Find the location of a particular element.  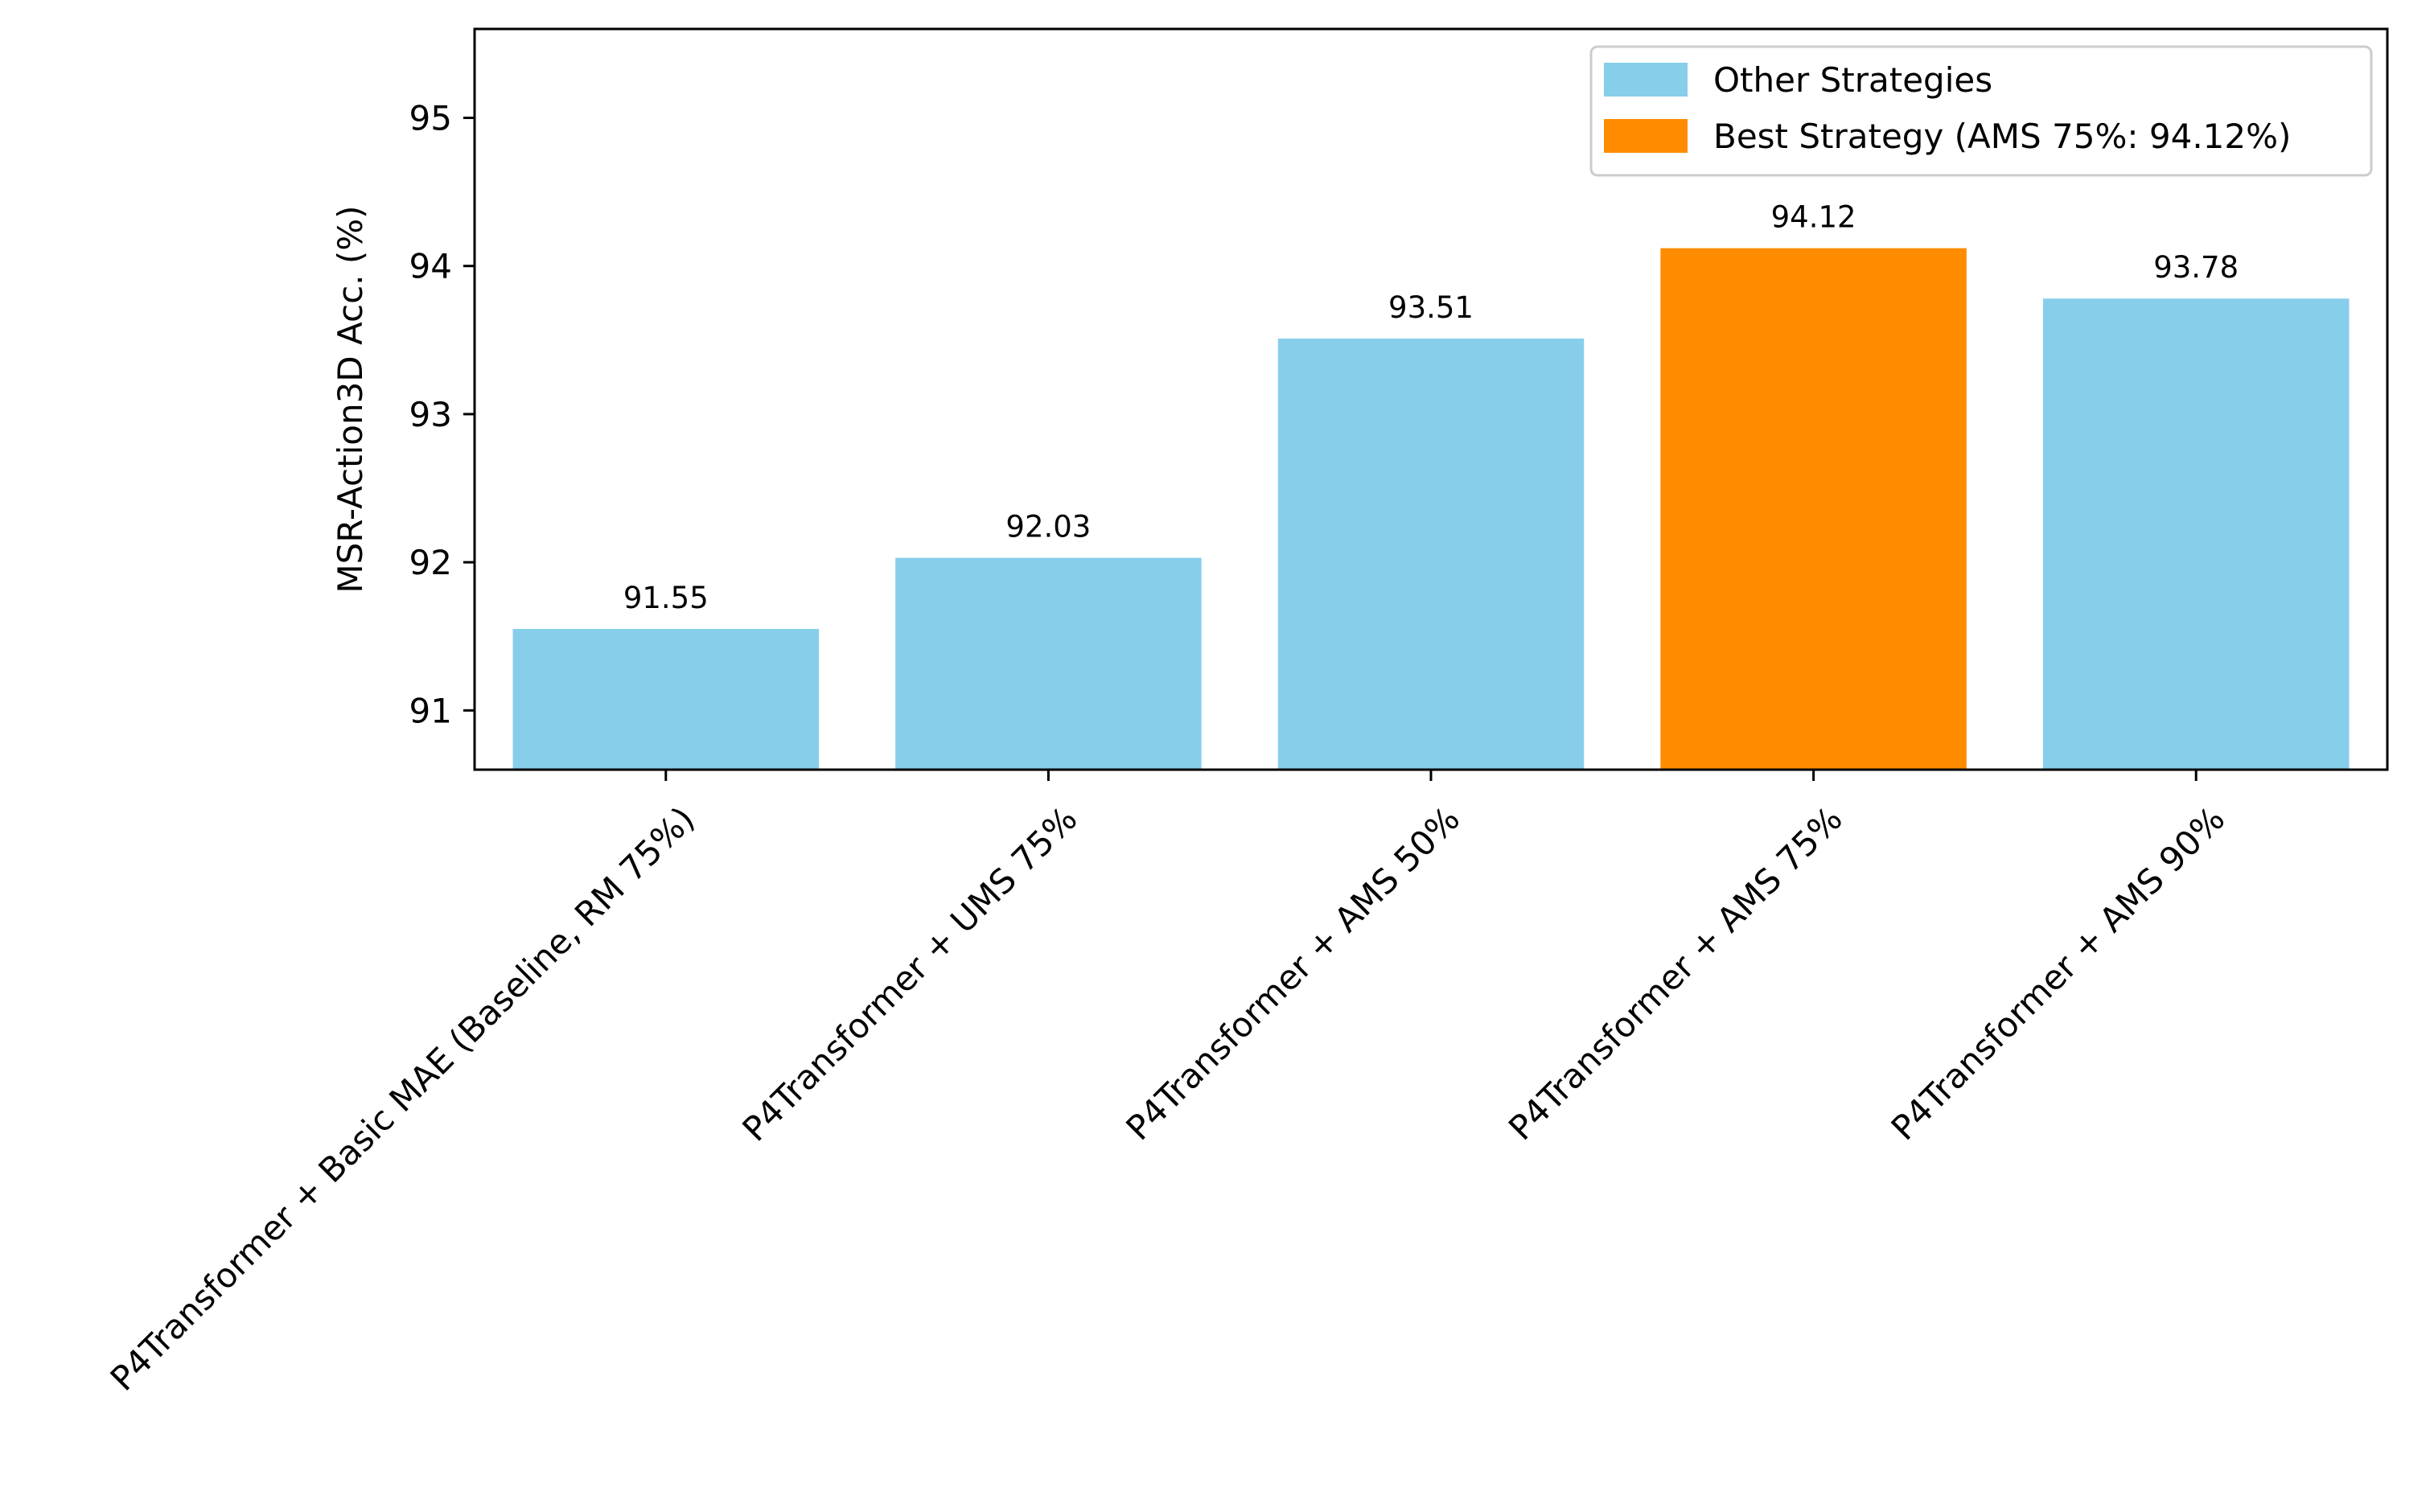

x-tick-label: P4Transformer + AMS 90% is located at coordinates (2058, 974).